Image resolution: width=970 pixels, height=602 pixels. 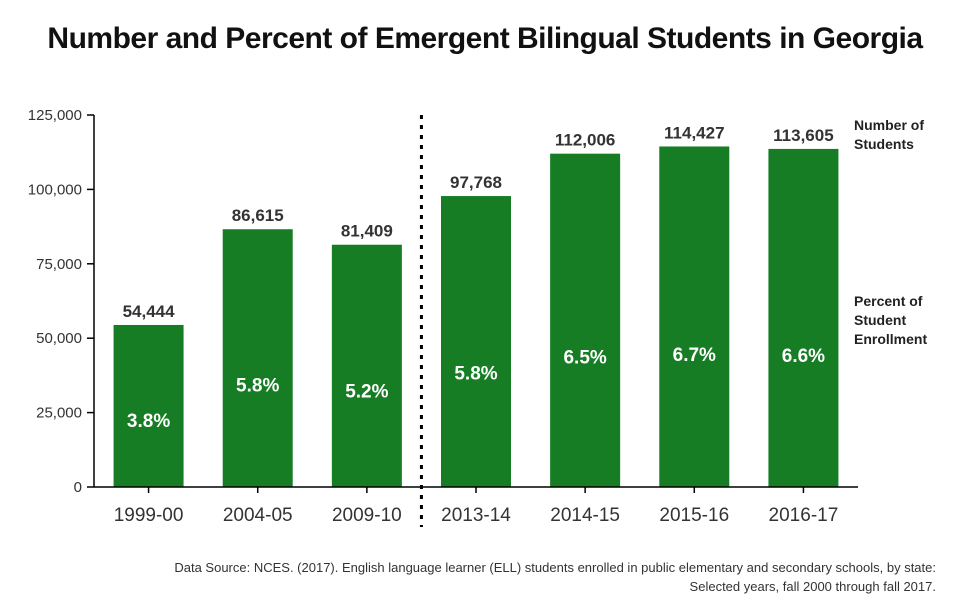 What do you see at coordinates (803, 135) in the screenshot?
I see `value-label: 113,605` at bounding box center [803, 135].